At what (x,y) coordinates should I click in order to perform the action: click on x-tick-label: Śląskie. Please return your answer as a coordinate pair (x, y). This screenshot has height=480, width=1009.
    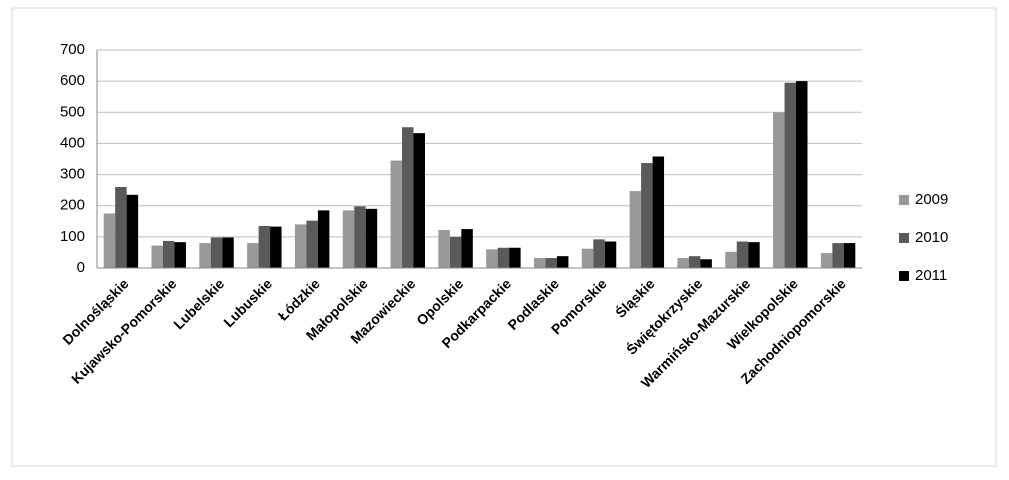
    Looking at the image, I should click on (634, 298).